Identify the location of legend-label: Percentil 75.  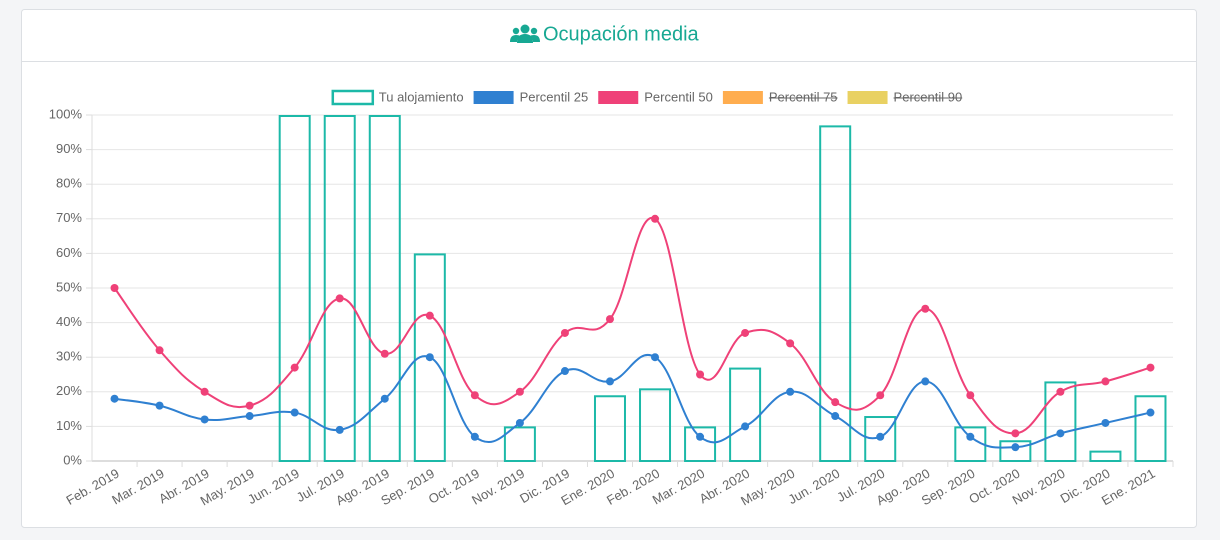
(803, 96).